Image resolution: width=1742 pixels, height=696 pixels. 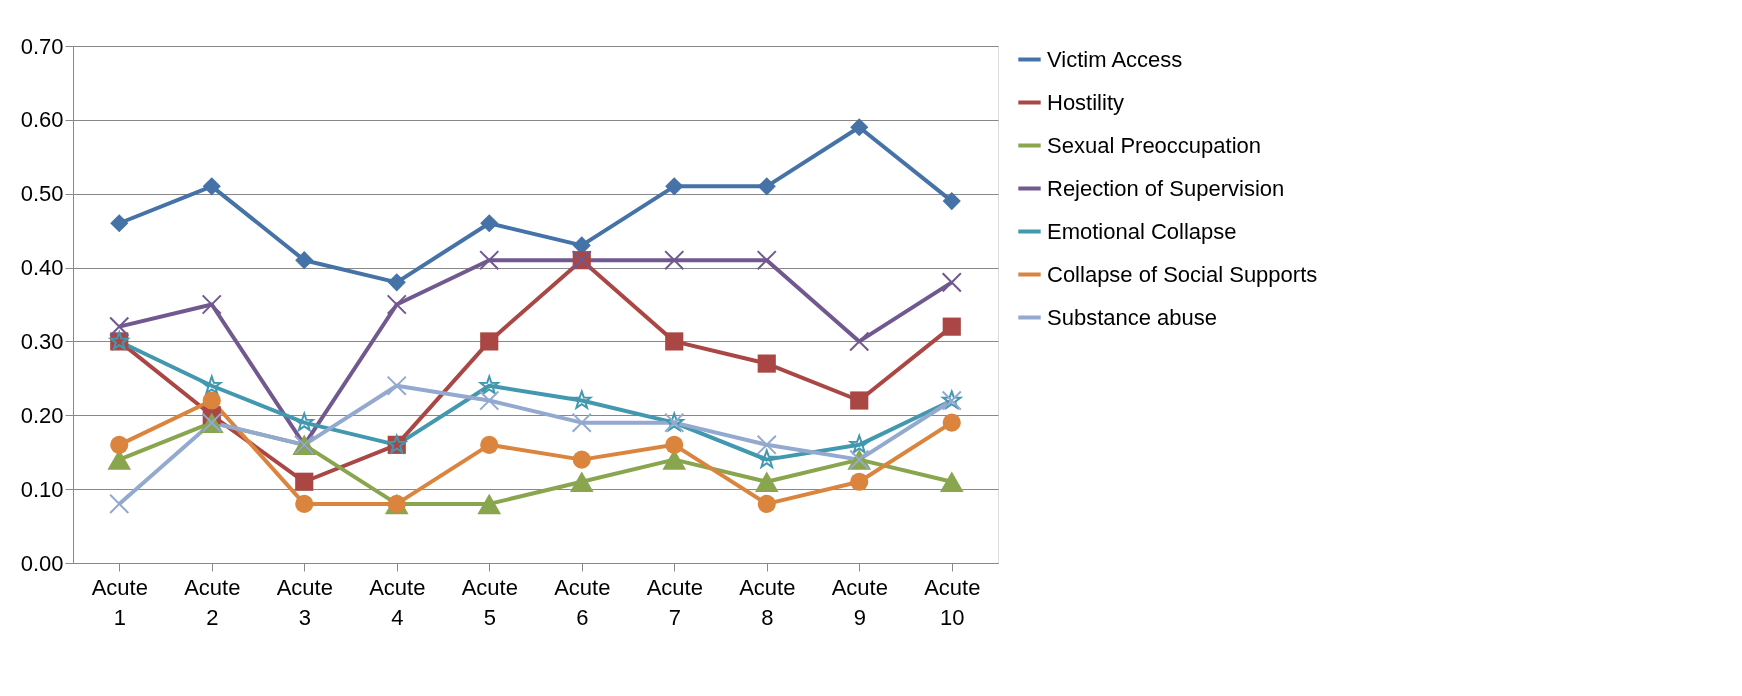 I want to click on y-tick-label: 0.10, so click(x=42, y=489).